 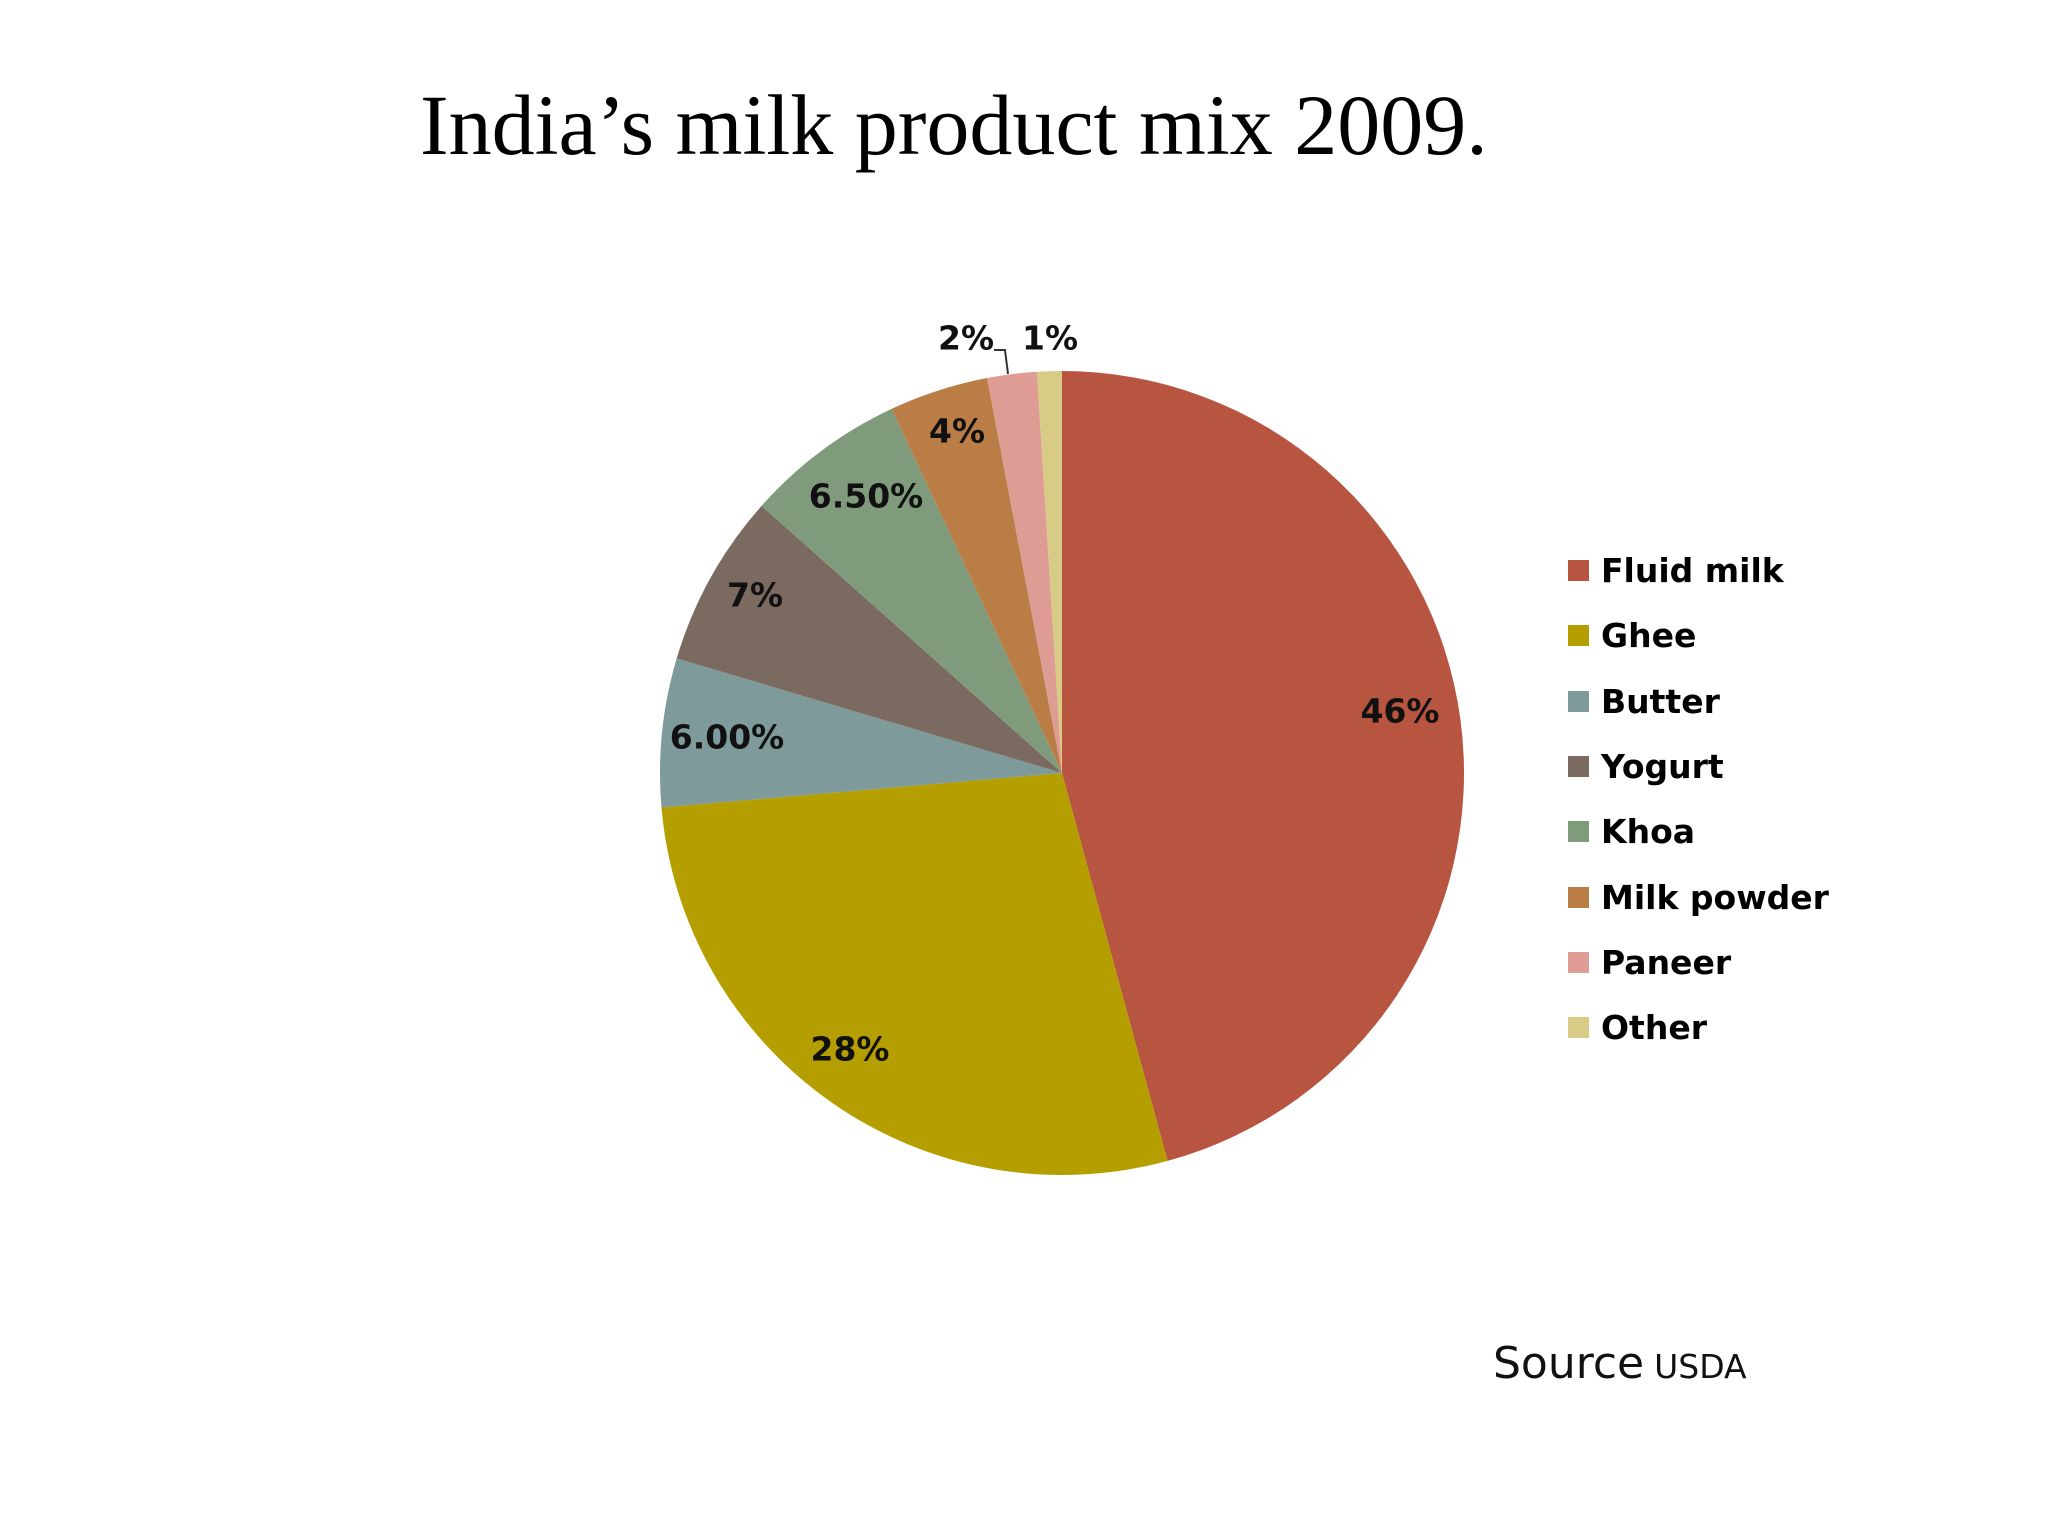 What do you see at coordinates (1698, 831) in the screenshot?
I see `legend-item-khoa: Khoa` at bounding box center [1698, 831].